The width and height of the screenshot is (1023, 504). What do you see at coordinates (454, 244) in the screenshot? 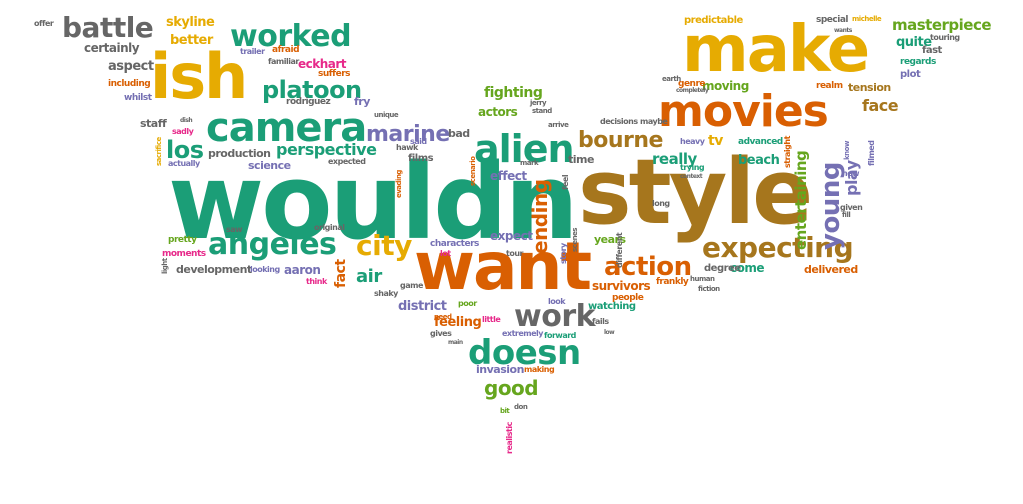
I see `word: characters` at bounding box center [454, 244].